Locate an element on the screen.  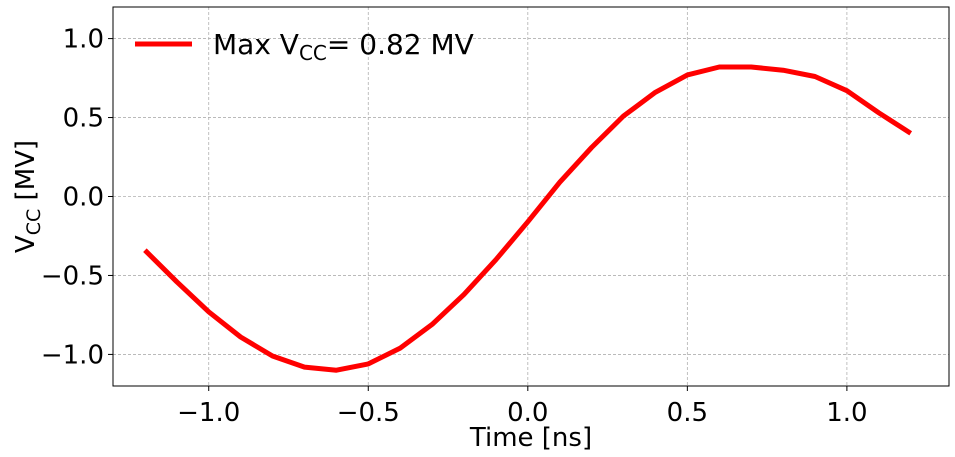
x-tick-label-2: 0.0 is located at coordinates (527, 413).